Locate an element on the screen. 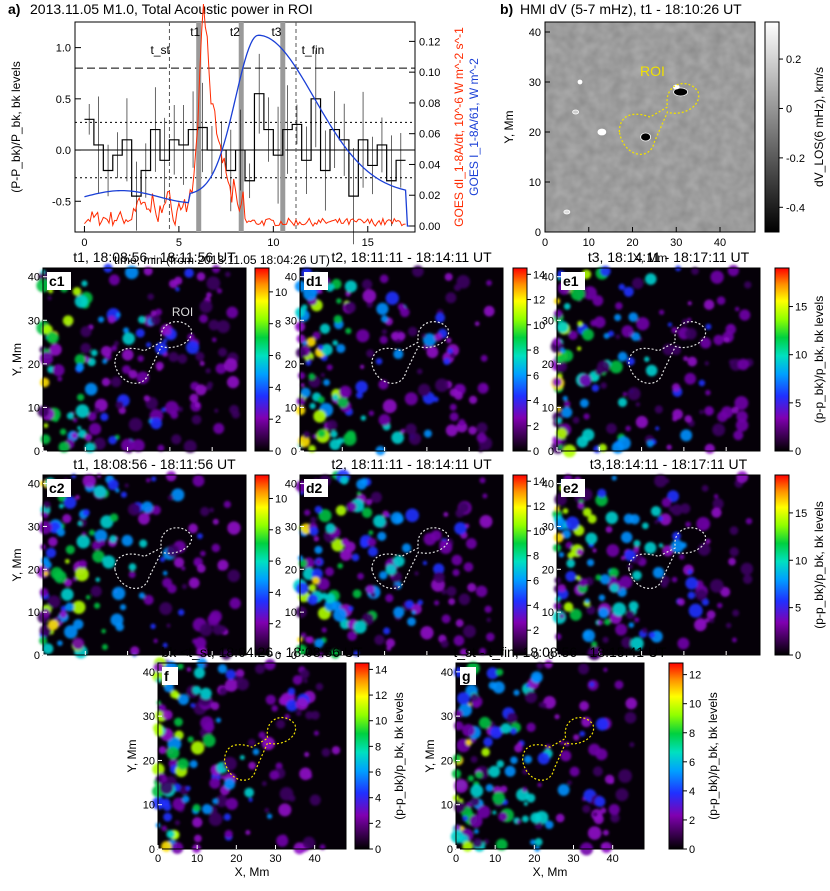 Image resolution: width=830 pixels, height=891 pixels. map-blobs is located at coordinates (138, 358).